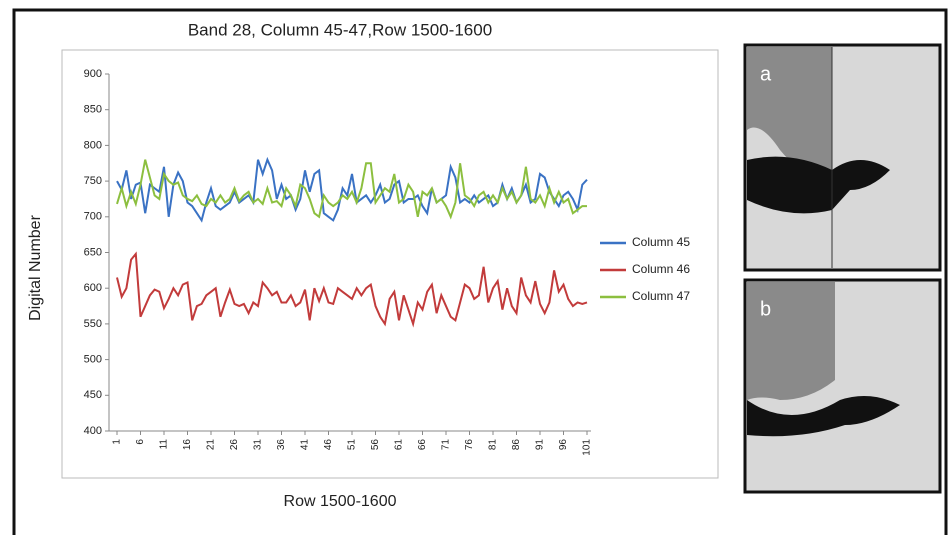 Image resolution: width=949 pixels, height=535 pixels. What do you see at coordinates (93, 181) in the screenshot?
I see `y-tick-label: 750` at bounding box center [93, 181].